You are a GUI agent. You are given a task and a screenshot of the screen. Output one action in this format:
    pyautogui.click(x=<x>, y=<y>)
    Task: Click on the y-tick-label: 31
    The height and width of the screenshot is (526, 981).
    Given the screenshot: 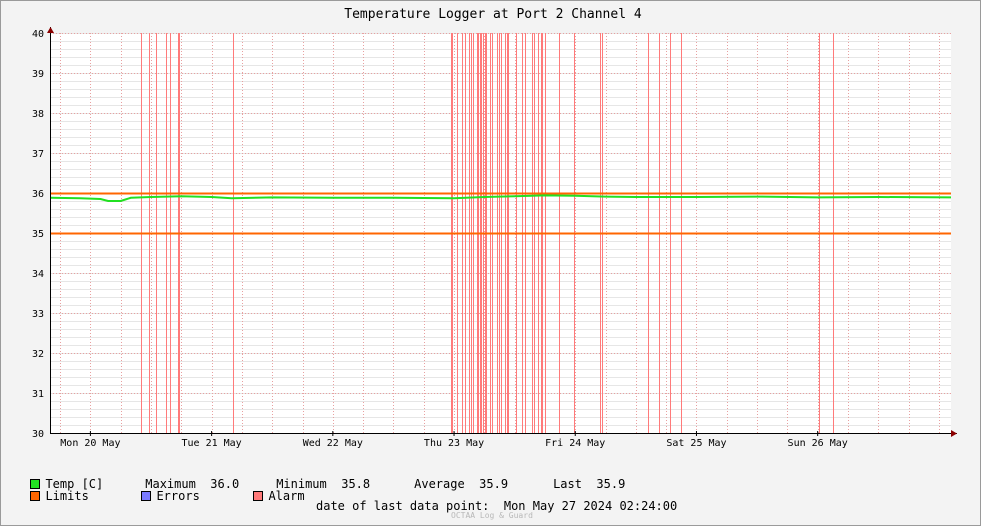 What is the action you would take?
    pyautogui.click(x=38, y=394)
    